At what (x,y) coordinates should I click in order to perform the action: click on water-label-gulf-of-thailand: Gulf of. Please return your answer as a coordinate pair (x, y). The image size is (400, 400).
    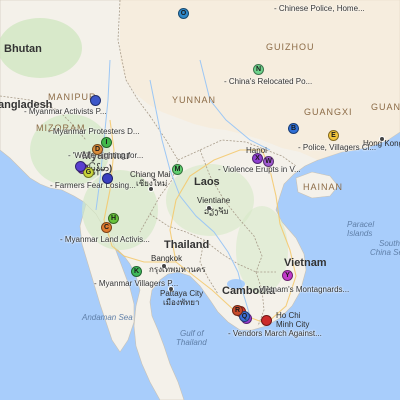
    Looking at the image, I should click on (192, 333).